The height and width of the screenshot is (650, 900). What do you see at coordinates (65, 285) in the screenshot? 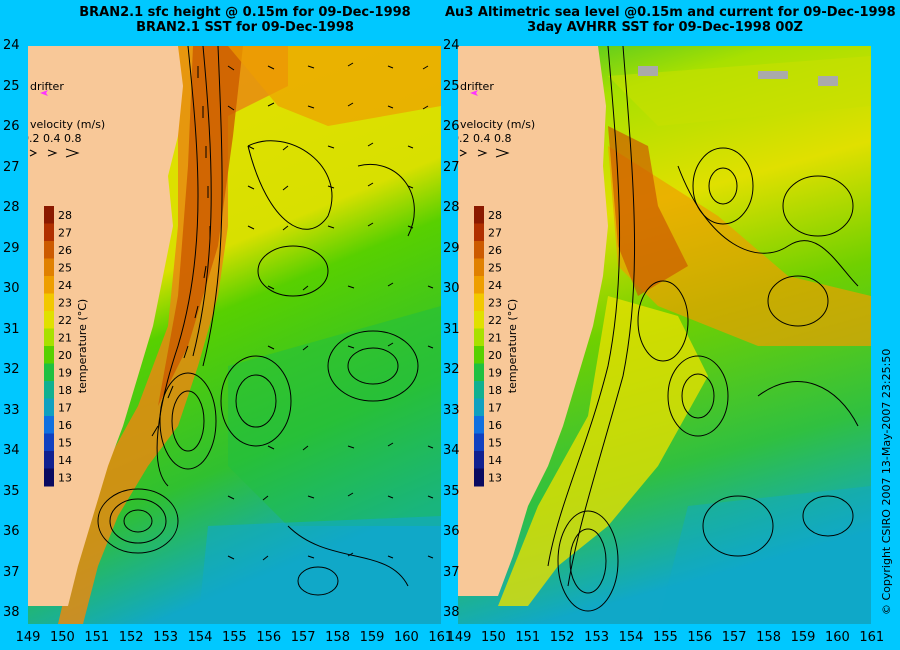
I see `colorbar-tick-label: 24` at bounding box center [65, 285].